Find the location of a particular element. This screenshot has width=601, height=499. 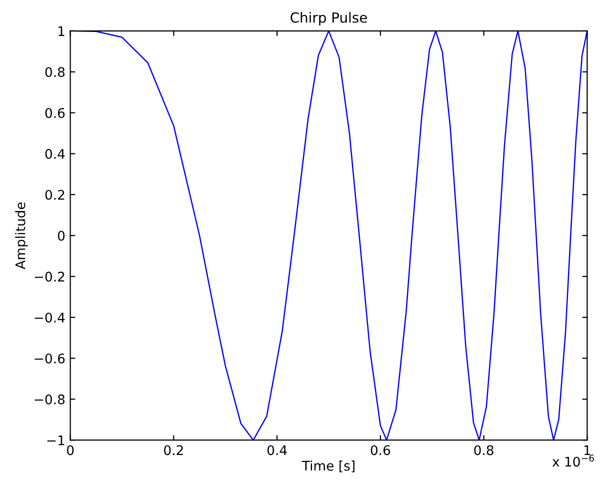

y-tick-label: −0.6 is located at coordinates (49, 359).